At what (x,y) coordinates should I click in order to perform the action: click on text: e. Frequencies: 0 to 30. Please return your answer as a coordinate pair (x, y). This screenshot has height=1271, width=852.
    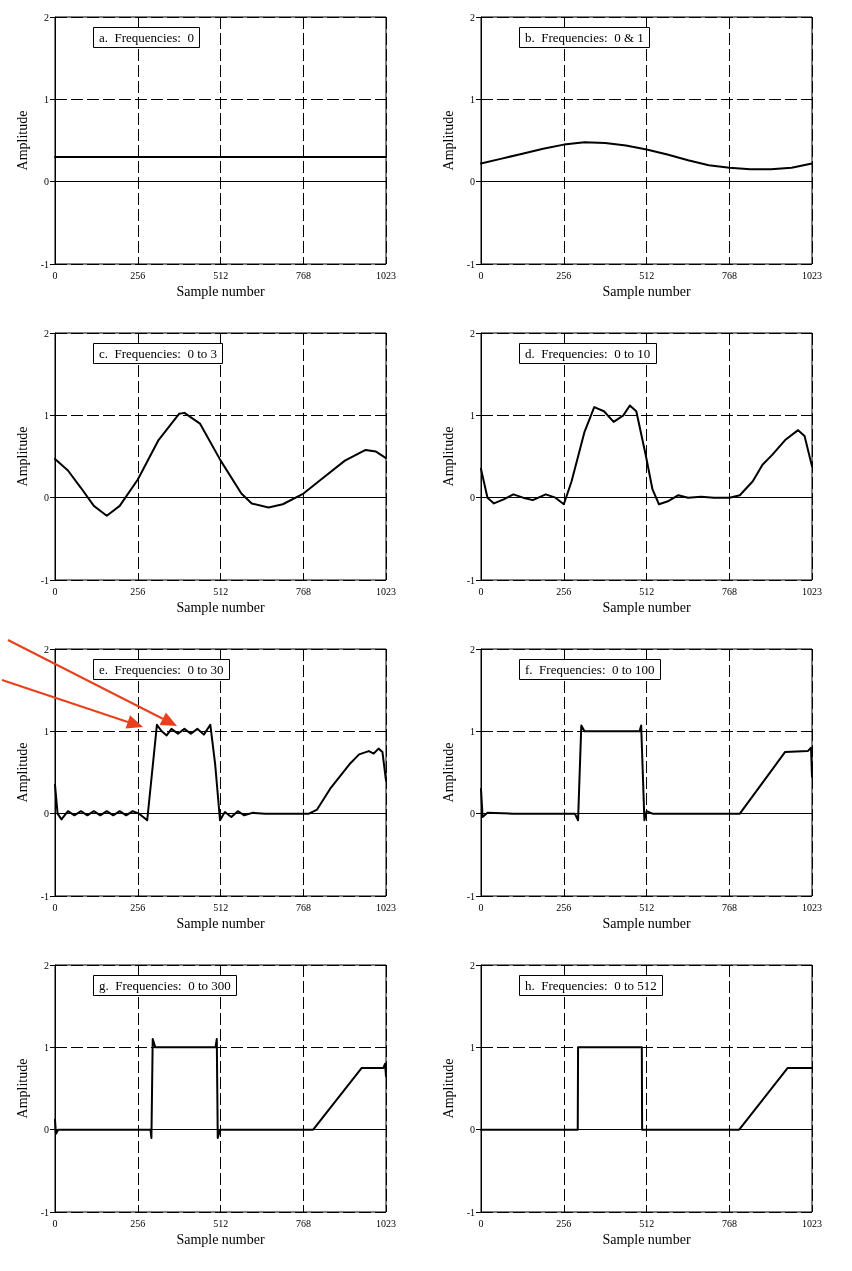
    Looking at the image, I should click on (161, 669).